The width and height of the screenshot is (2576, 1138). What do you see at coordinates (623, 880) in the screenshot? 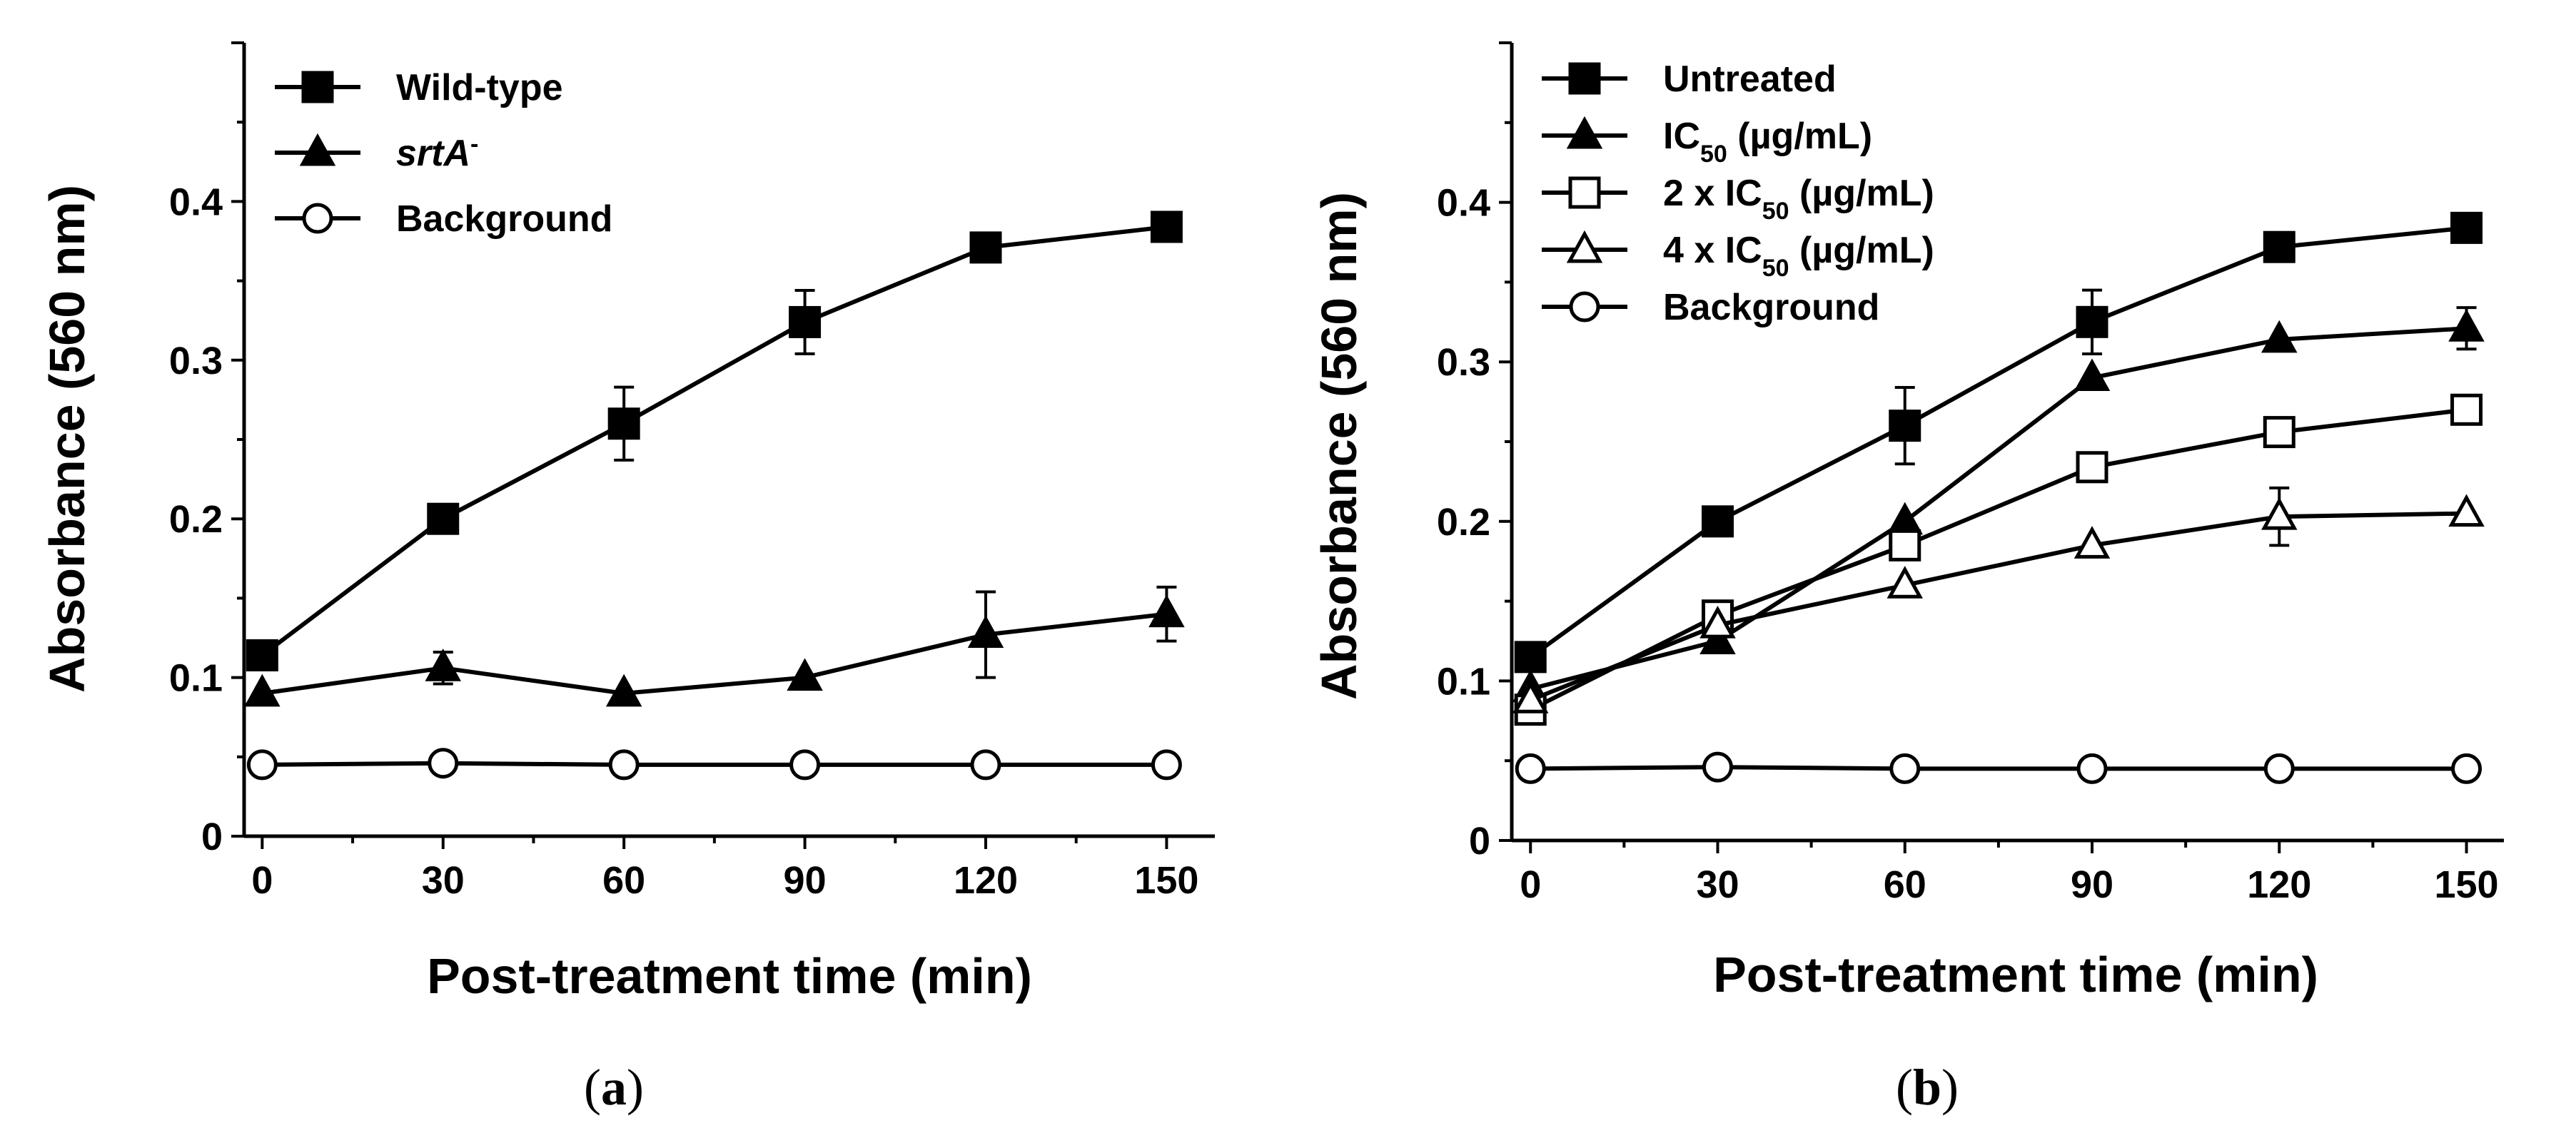
I see `x-tick-label: 60` at bounding box center [623, 880].